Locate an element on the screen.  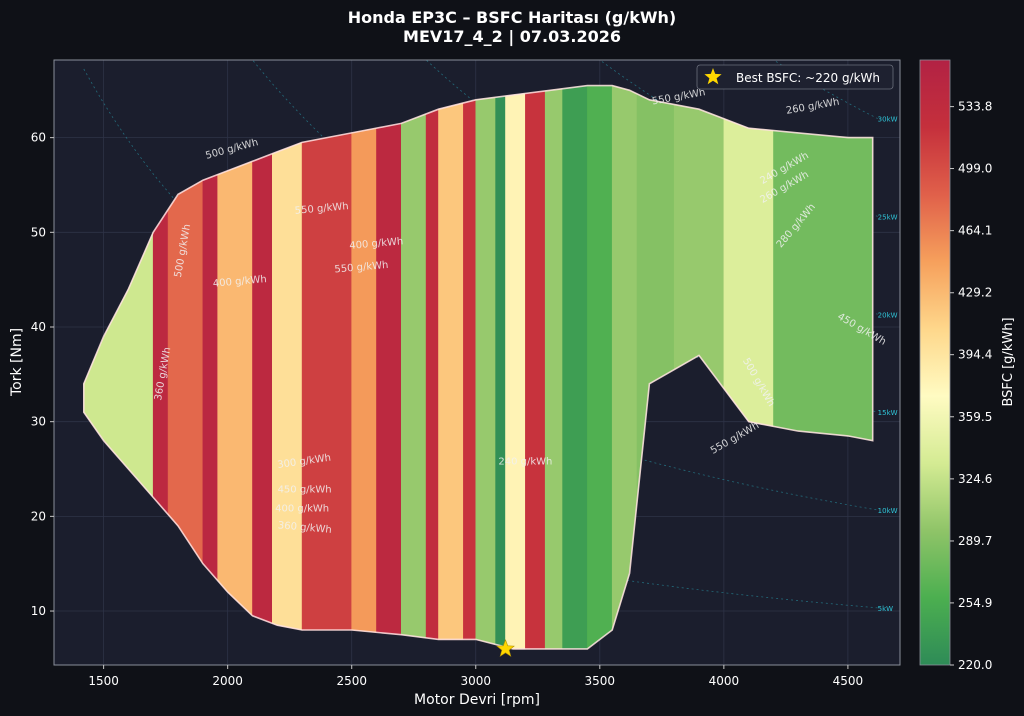
y-tick-label: 20 is located at coordinates (38, 516).